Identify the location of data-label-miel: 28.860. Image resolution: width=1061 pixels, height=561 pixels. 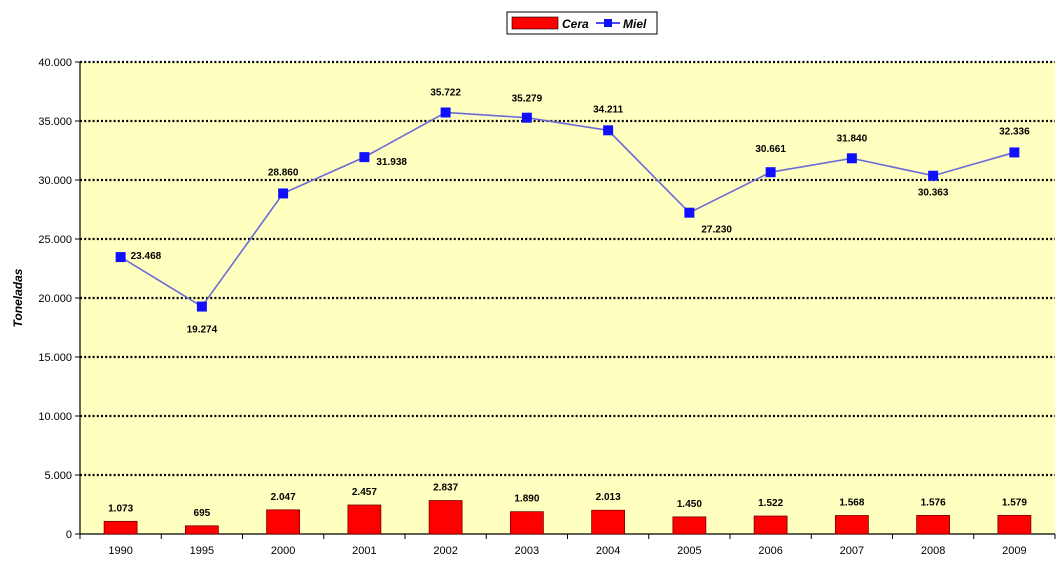
(283, 172).